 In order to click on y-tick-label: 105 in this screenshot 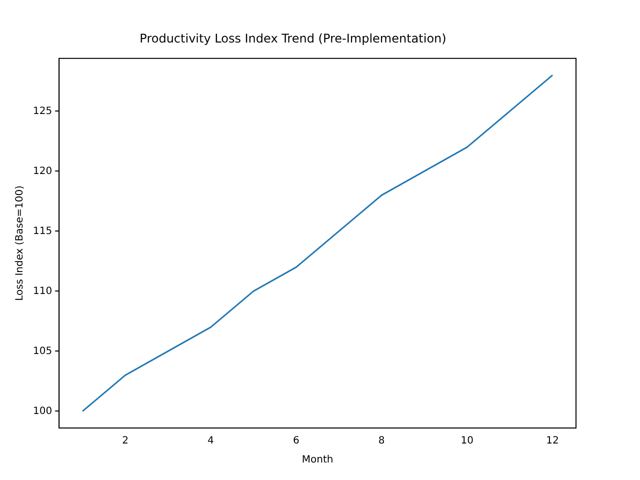, I will do `click(42, 351)`.